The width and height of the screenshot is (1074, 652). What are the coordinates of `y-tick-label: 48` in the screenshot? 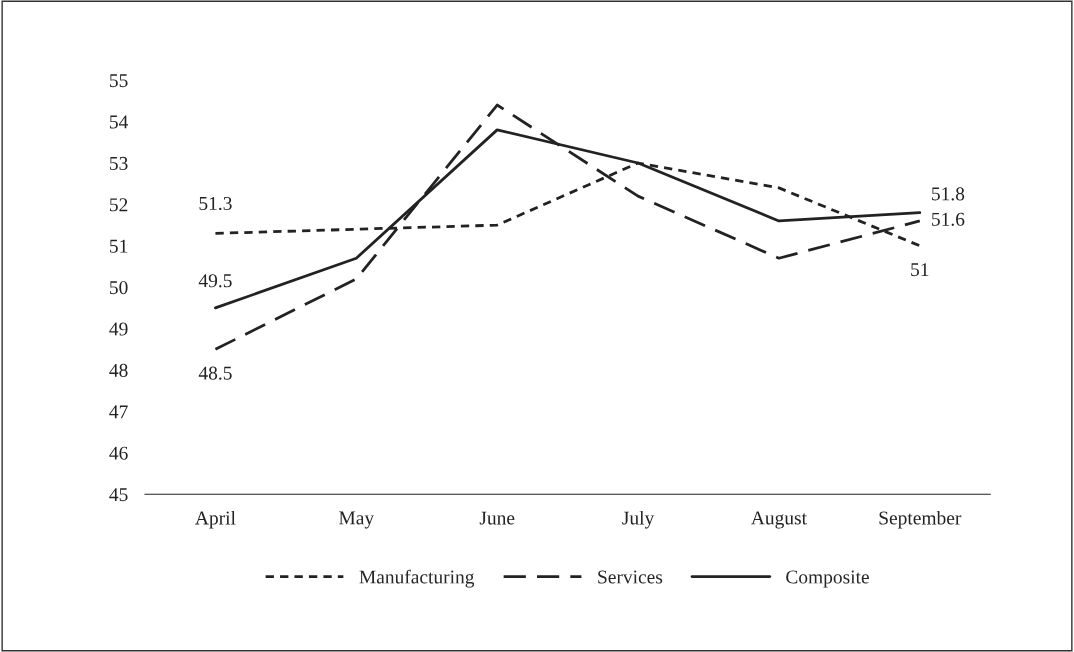 It's located at (118, 370).